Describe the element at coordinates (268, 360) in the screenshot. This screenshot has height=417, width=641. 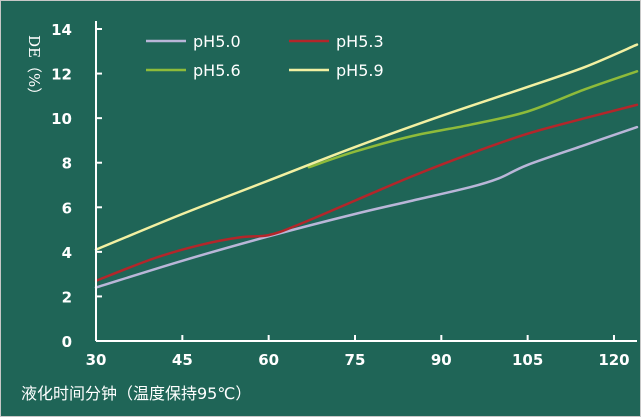
I see `x-tick-label: 60` at that location.